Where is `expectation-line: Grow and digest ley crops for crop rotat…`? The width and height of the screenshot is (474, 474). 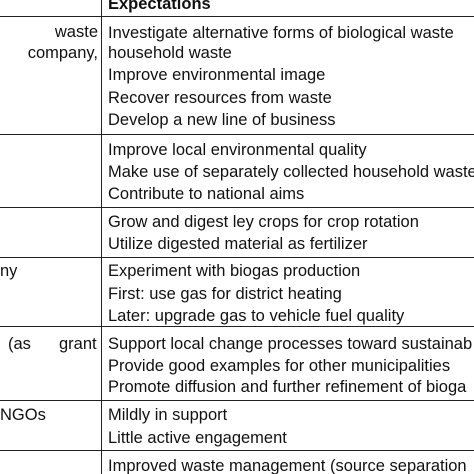
expectation-line: Grow and digest ley crops for crop rotat… is located at coordinates (263, 222).